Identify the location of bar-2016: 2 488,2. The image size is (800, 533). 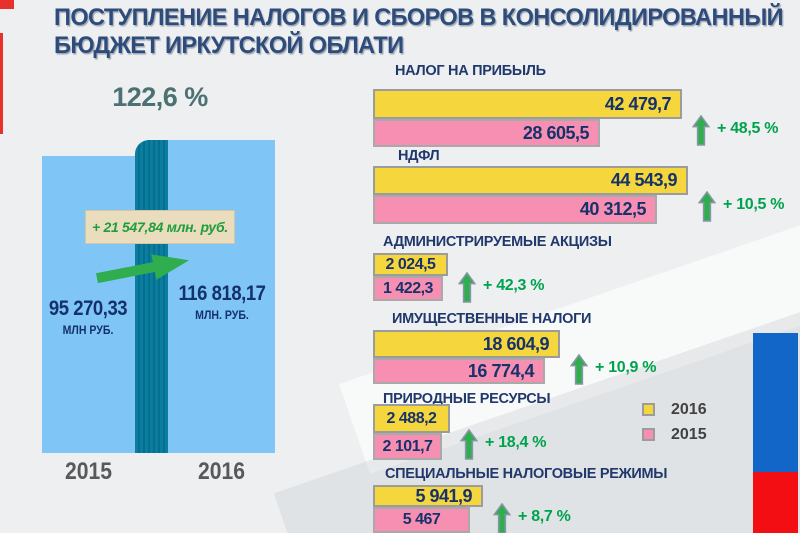
(411, 418).